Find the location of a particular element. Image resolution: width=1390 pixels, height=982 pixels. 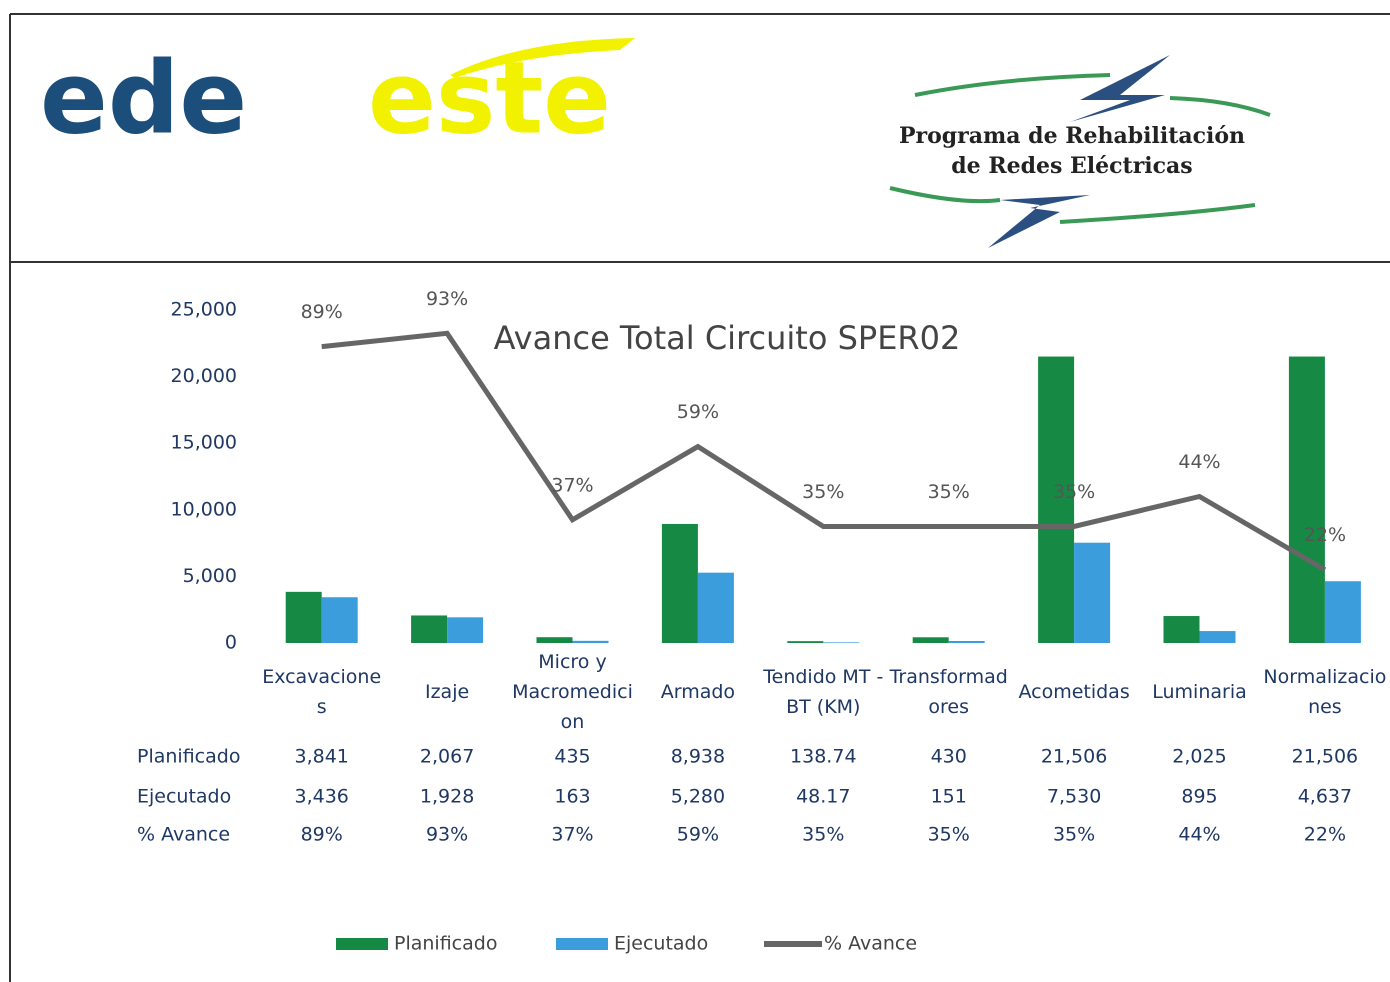

y-tick-label: 5,000 is located at coordinates (210, 576).